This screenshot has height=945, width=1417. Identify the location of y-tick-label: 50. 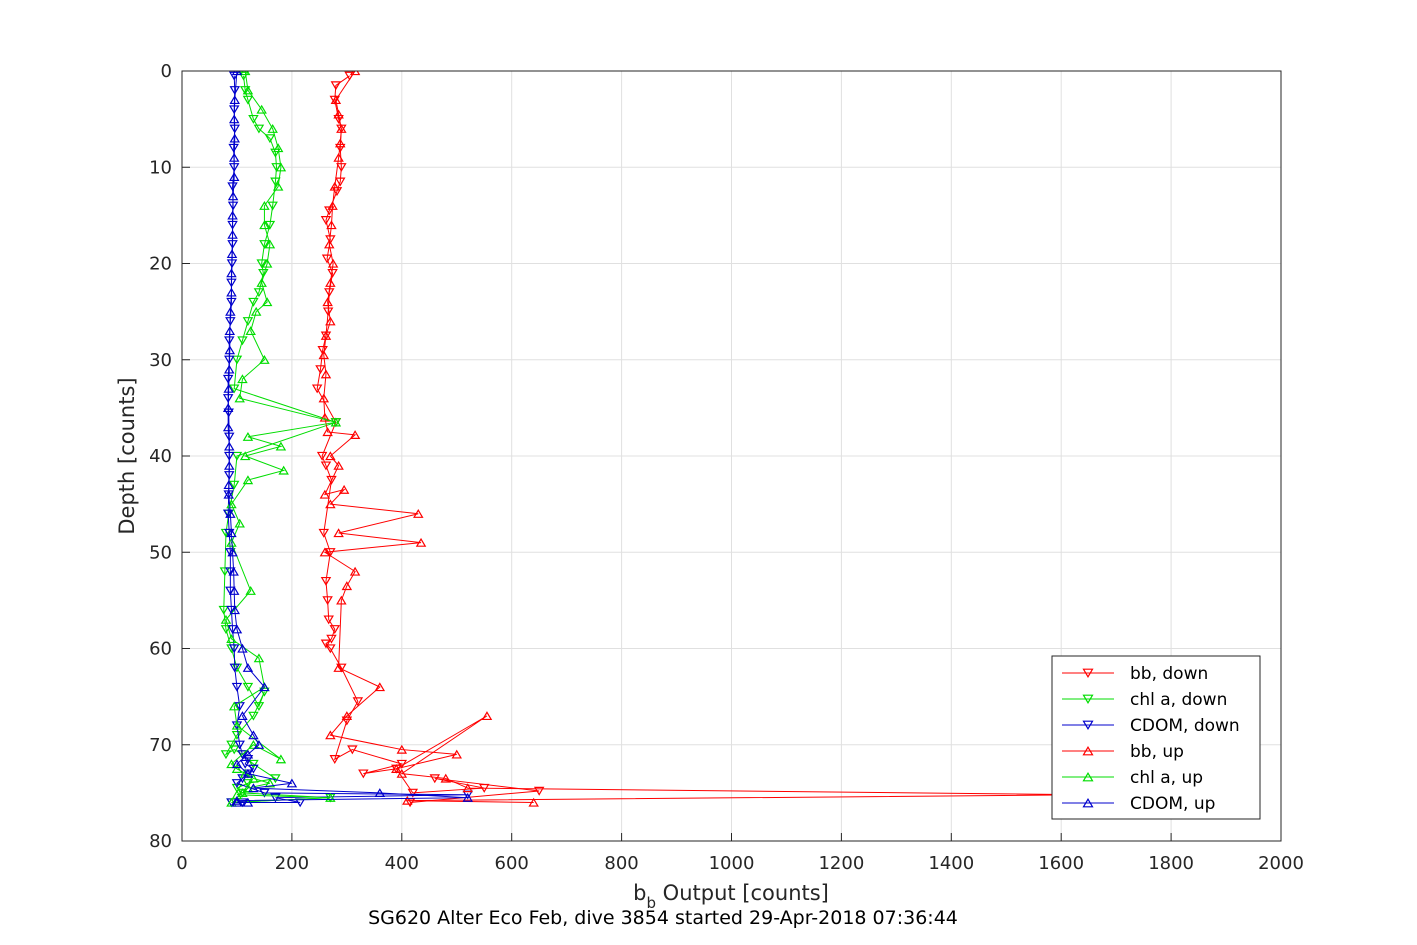
(160, 552).